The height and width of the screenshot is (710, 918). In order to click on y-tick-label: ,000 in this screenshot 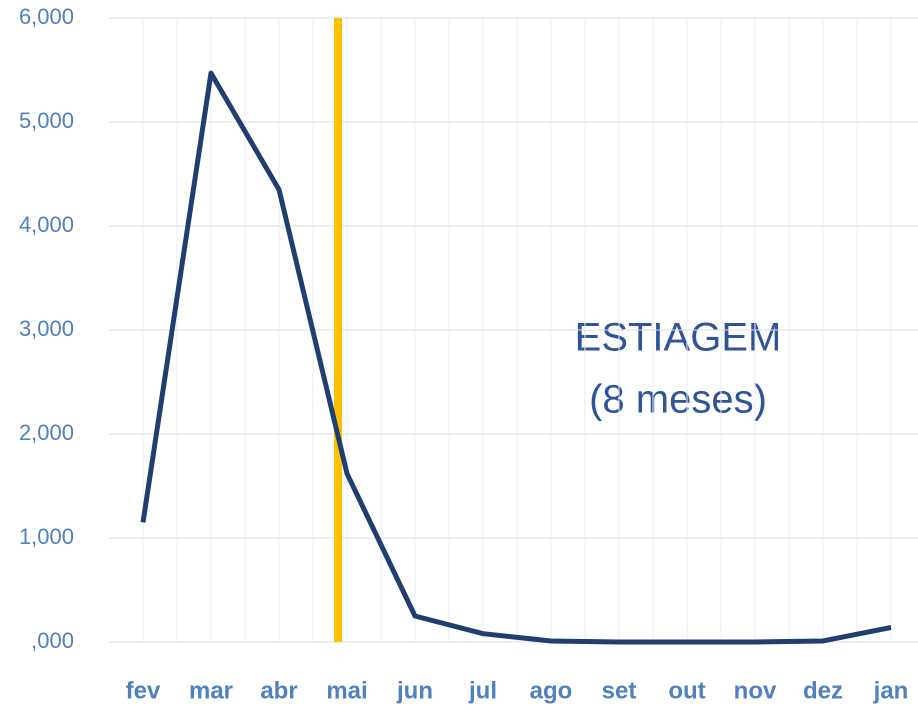, I will do `click(52, 640)`.